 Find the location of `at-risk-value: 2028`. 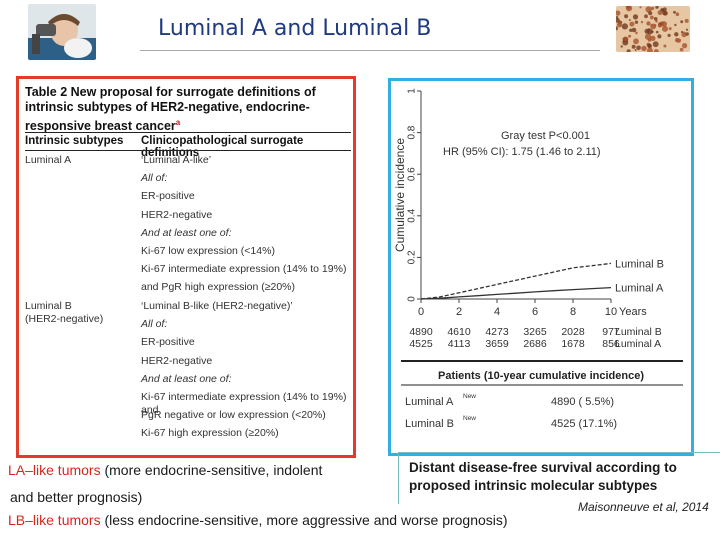

at-risk-value: 2028 is located at coordinates (573, 332).